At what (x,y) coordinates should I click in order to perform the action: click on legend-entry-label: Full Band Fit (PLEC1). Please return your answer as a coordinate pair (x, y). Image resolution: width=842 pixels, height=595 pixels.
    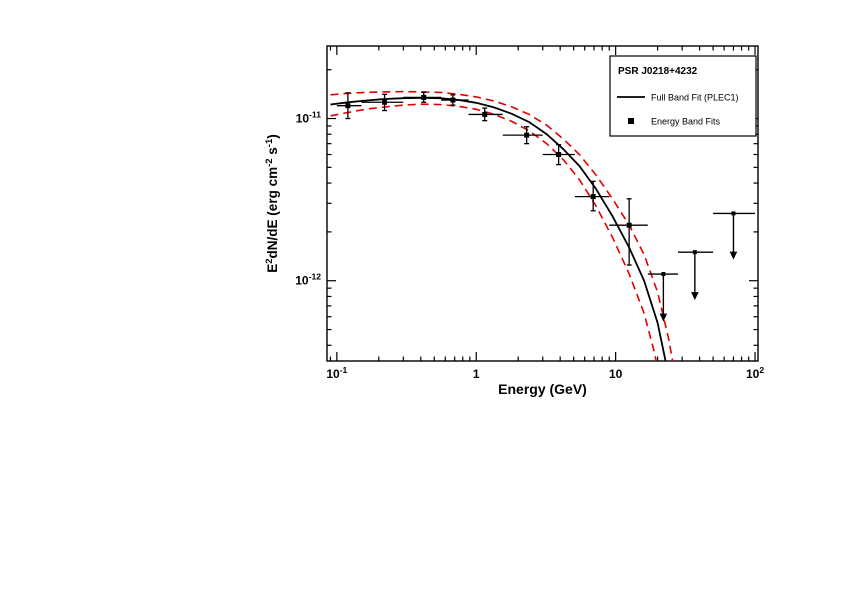
    Looking at the image, I should click on (695, 98).